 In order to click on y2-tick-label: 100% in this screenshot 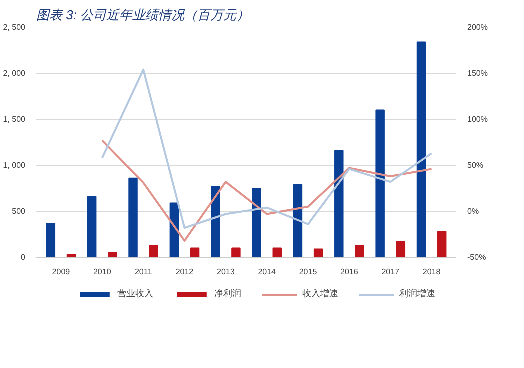, I will do `click(478, 119)`.